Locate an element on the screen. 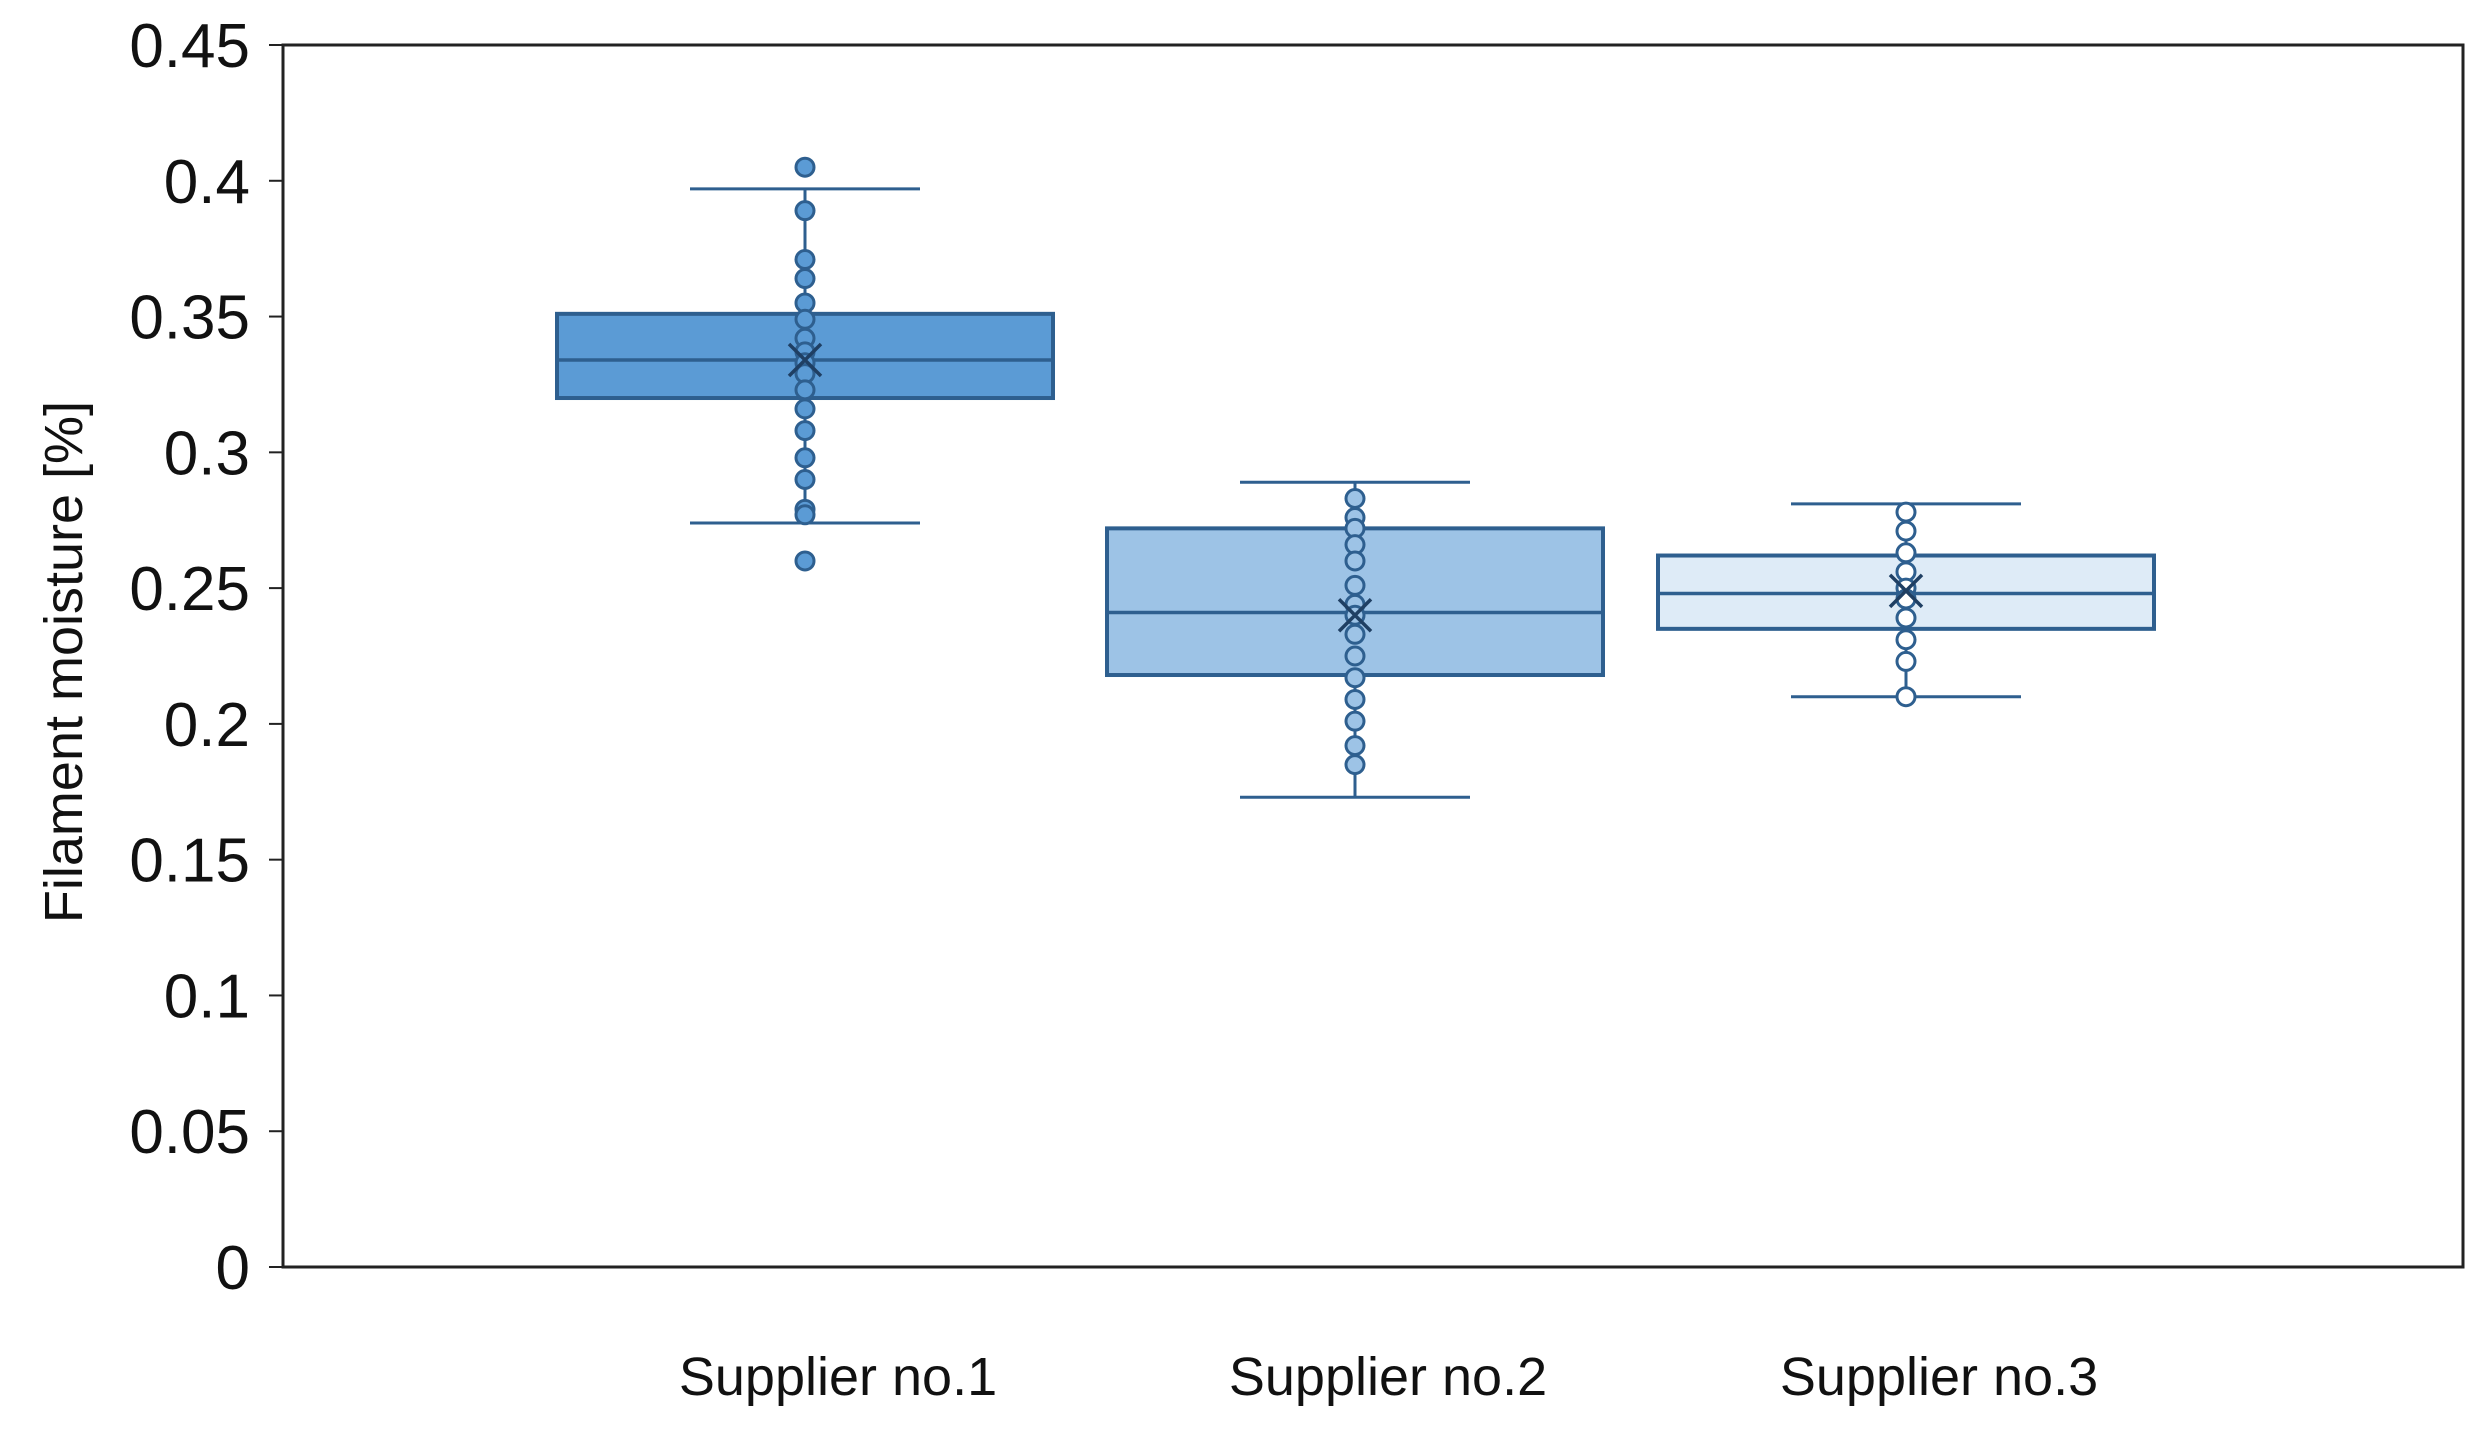 This screenshot has width=2488, height=1429. y-axis-label: Filament moisture [%] is located at coordinates (64, 662).